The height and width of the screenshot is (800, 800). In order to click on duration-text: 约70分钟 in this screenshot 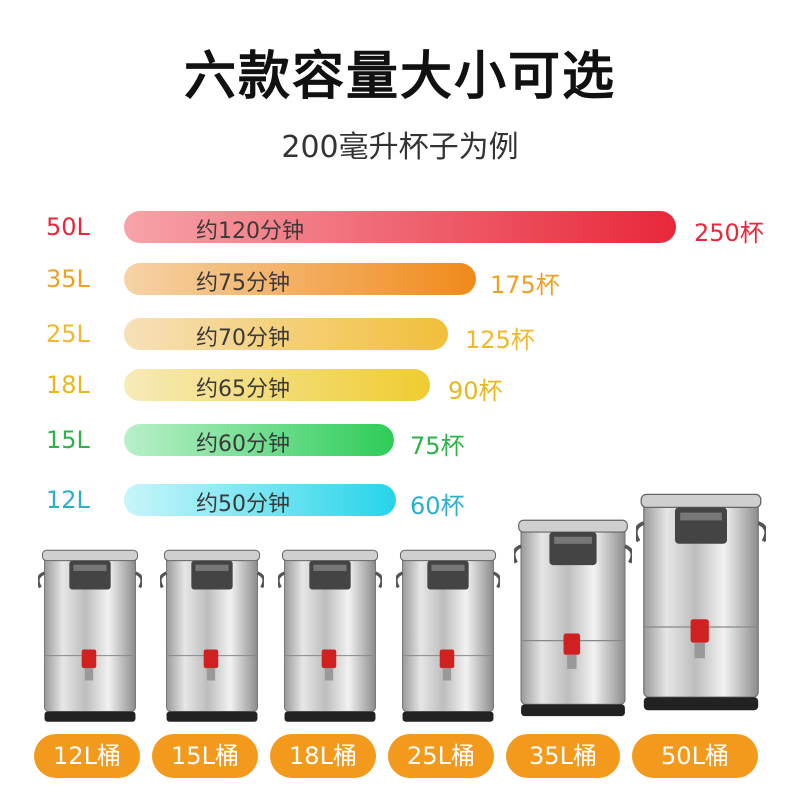, I will do `click(243, 338)`.